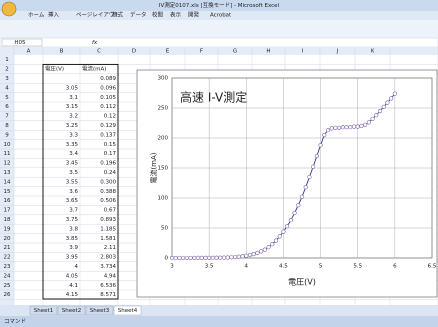 The height and width of the screenshot is (327, 438). What do you see at coordinates (73, 248) in the screenshot?
I see `table-cell: 3.9` at bounding box center [73, 248].